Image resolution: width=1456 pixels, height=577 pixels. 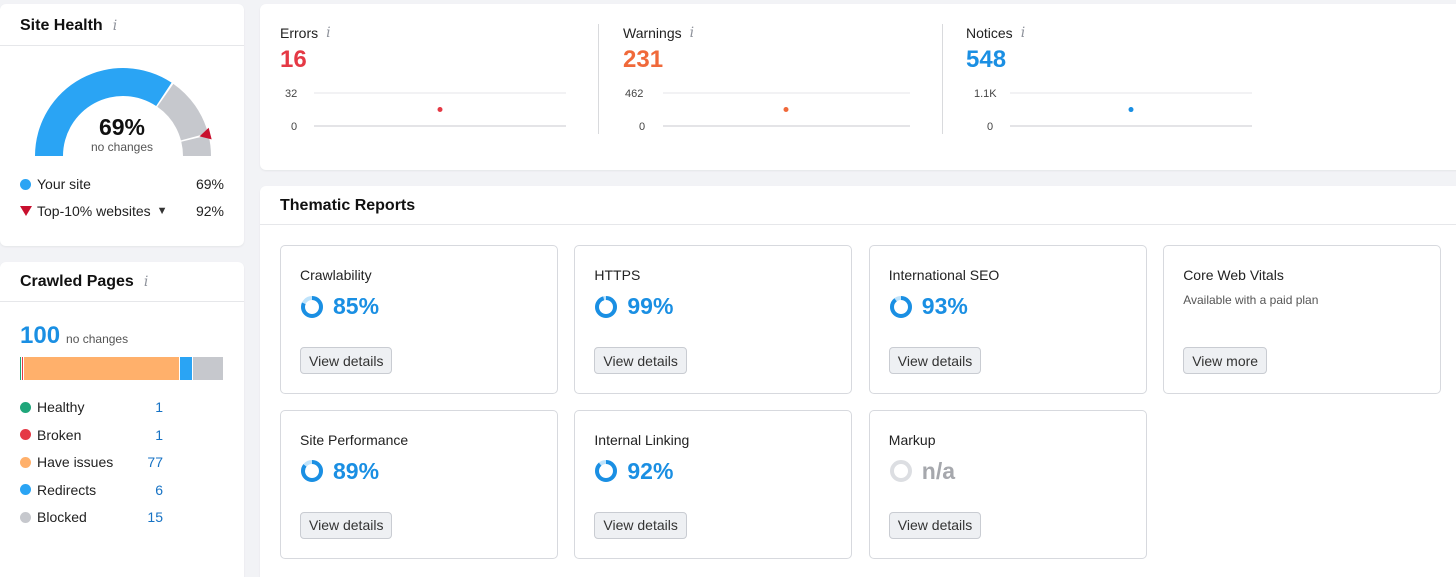 I want to click on report-score: 92%, so click(x=633, y=471).